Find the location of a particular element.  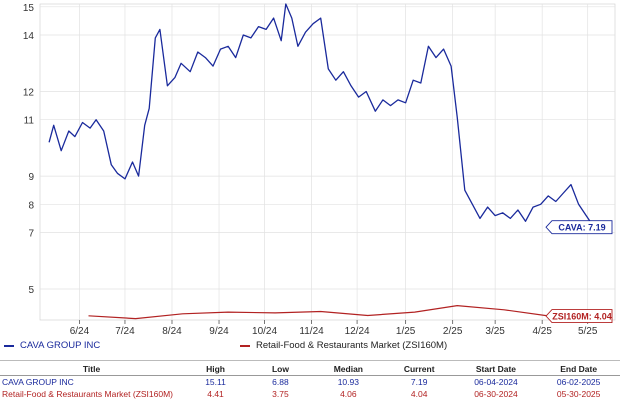

x-tick-label: 11/24 is located at coordinates (311, 331).